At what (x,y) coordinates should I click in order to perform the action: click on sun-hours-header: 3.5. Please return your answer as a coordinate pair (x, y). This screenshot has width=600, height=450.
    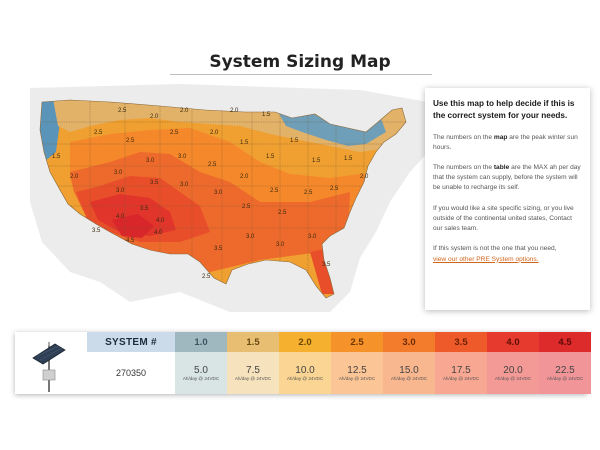
    Looking at the image, I should click on (461, 342).